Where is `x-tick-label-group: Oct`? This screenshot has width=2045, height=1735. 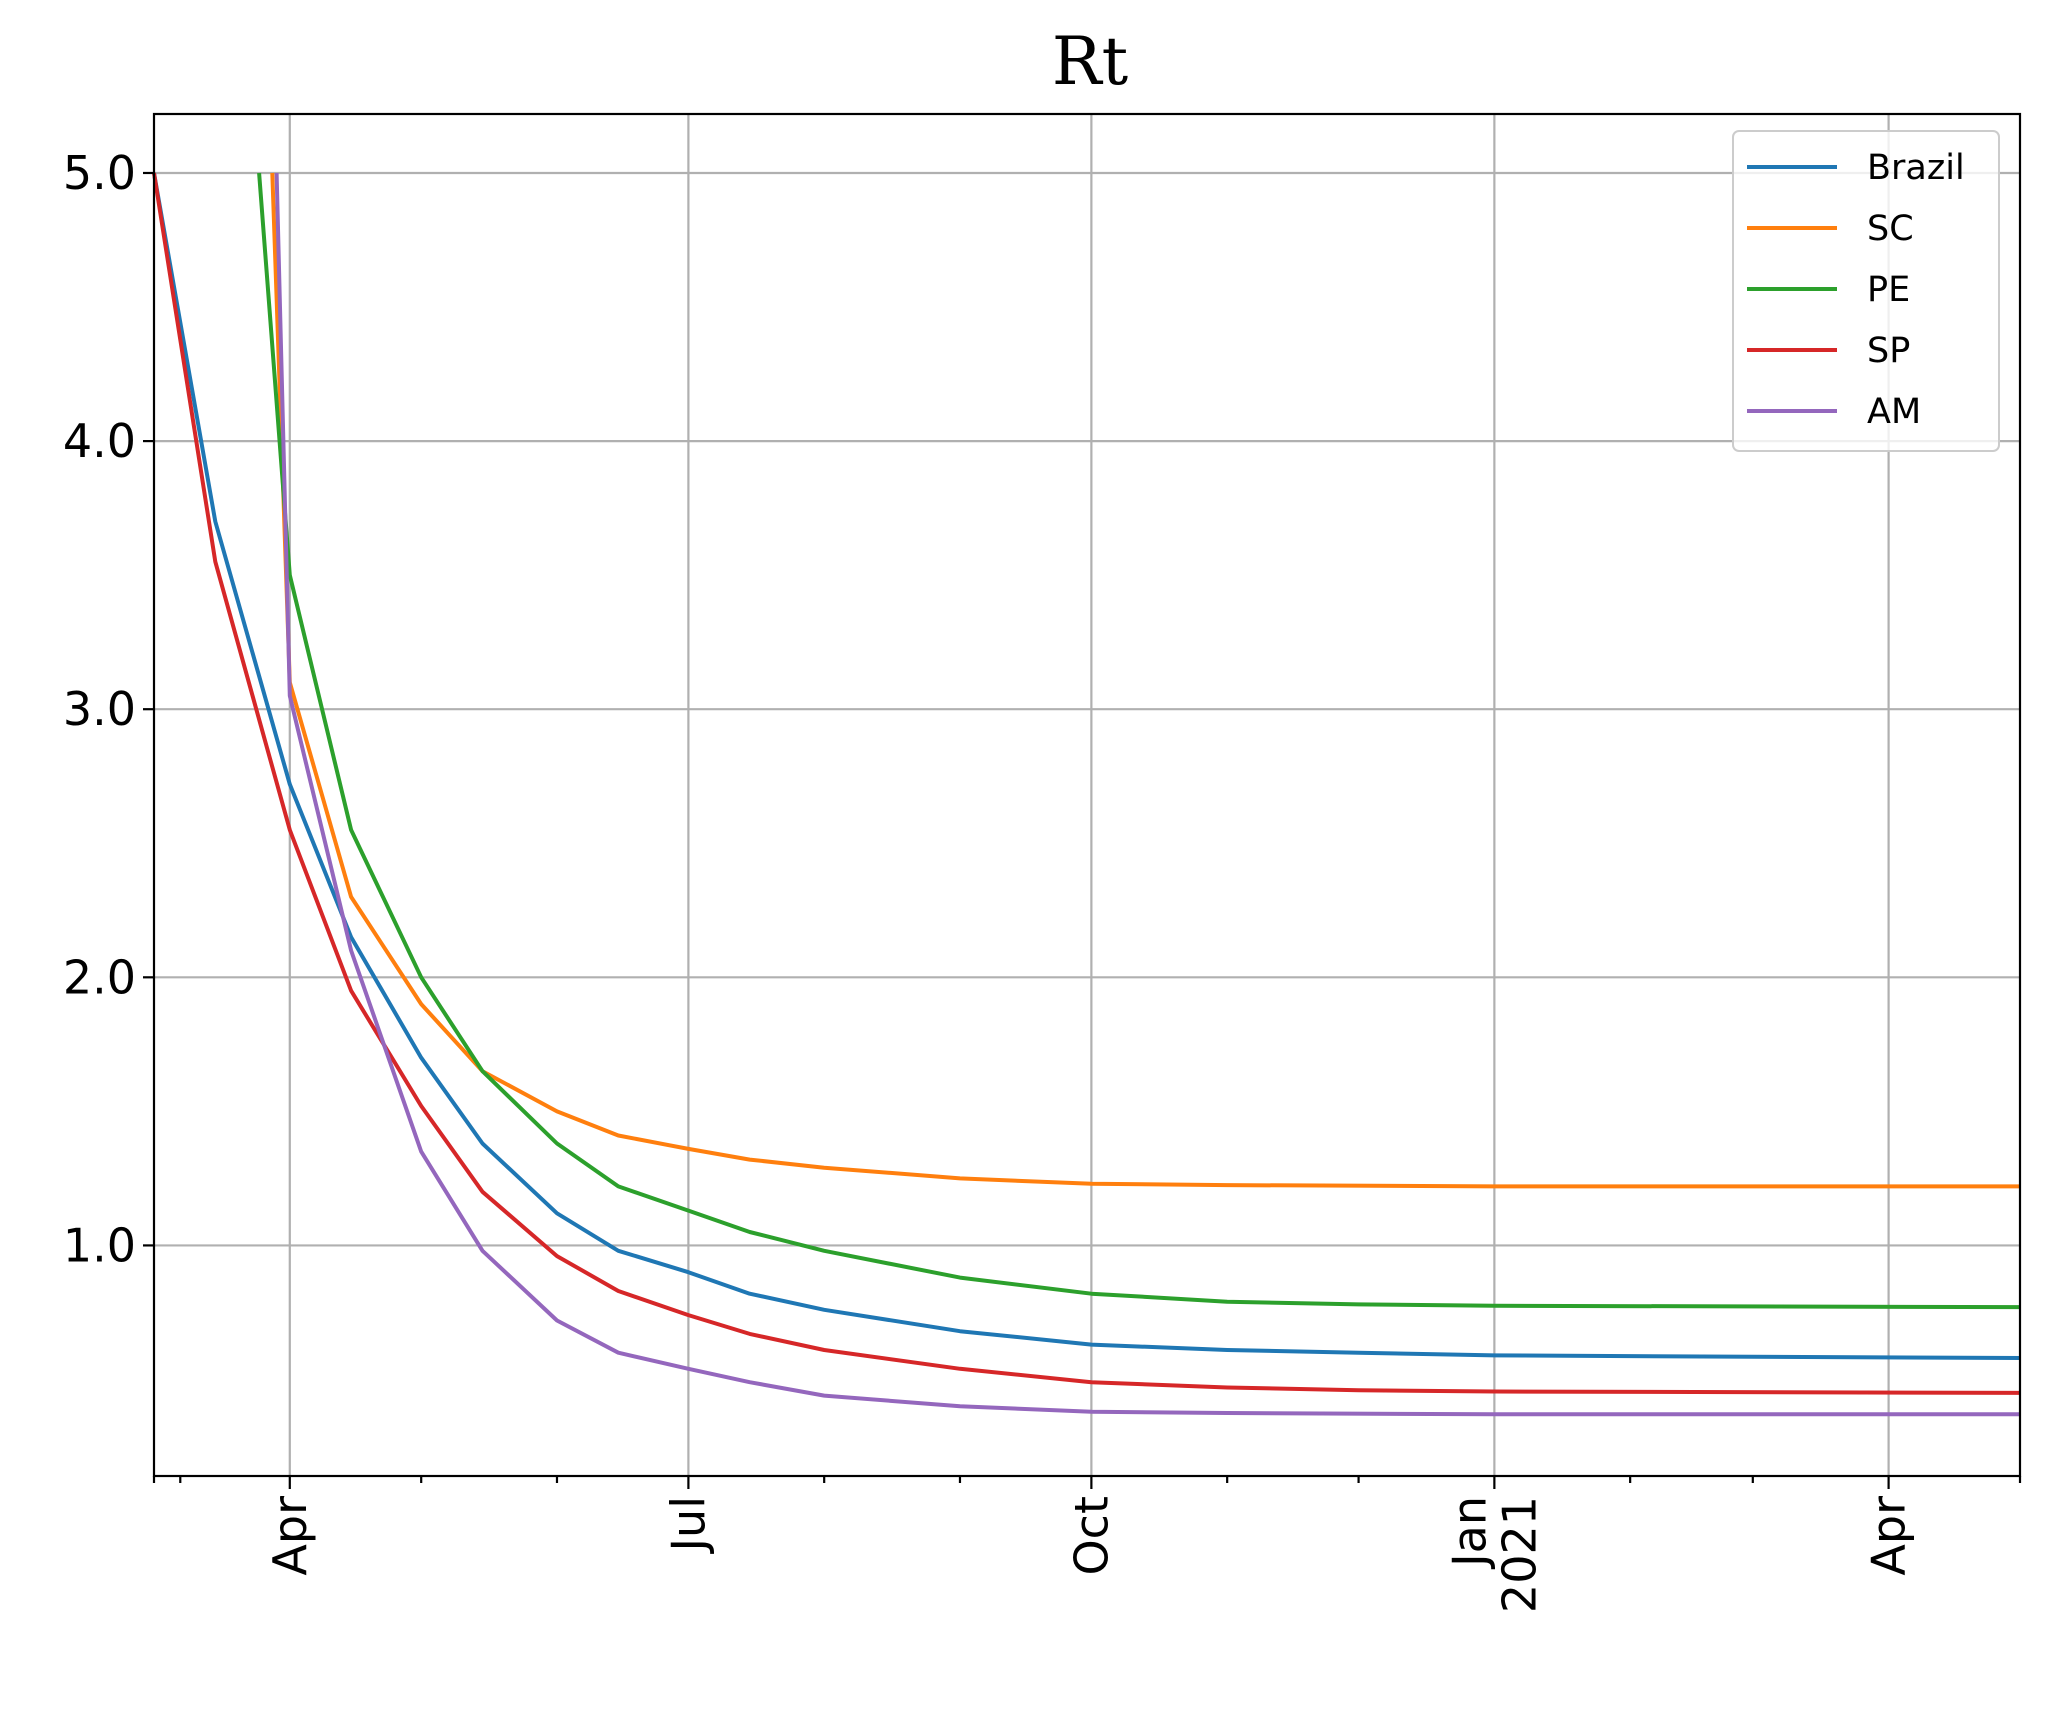
x-tick-label-group: Oct is located at coordinates (1091, 1536).